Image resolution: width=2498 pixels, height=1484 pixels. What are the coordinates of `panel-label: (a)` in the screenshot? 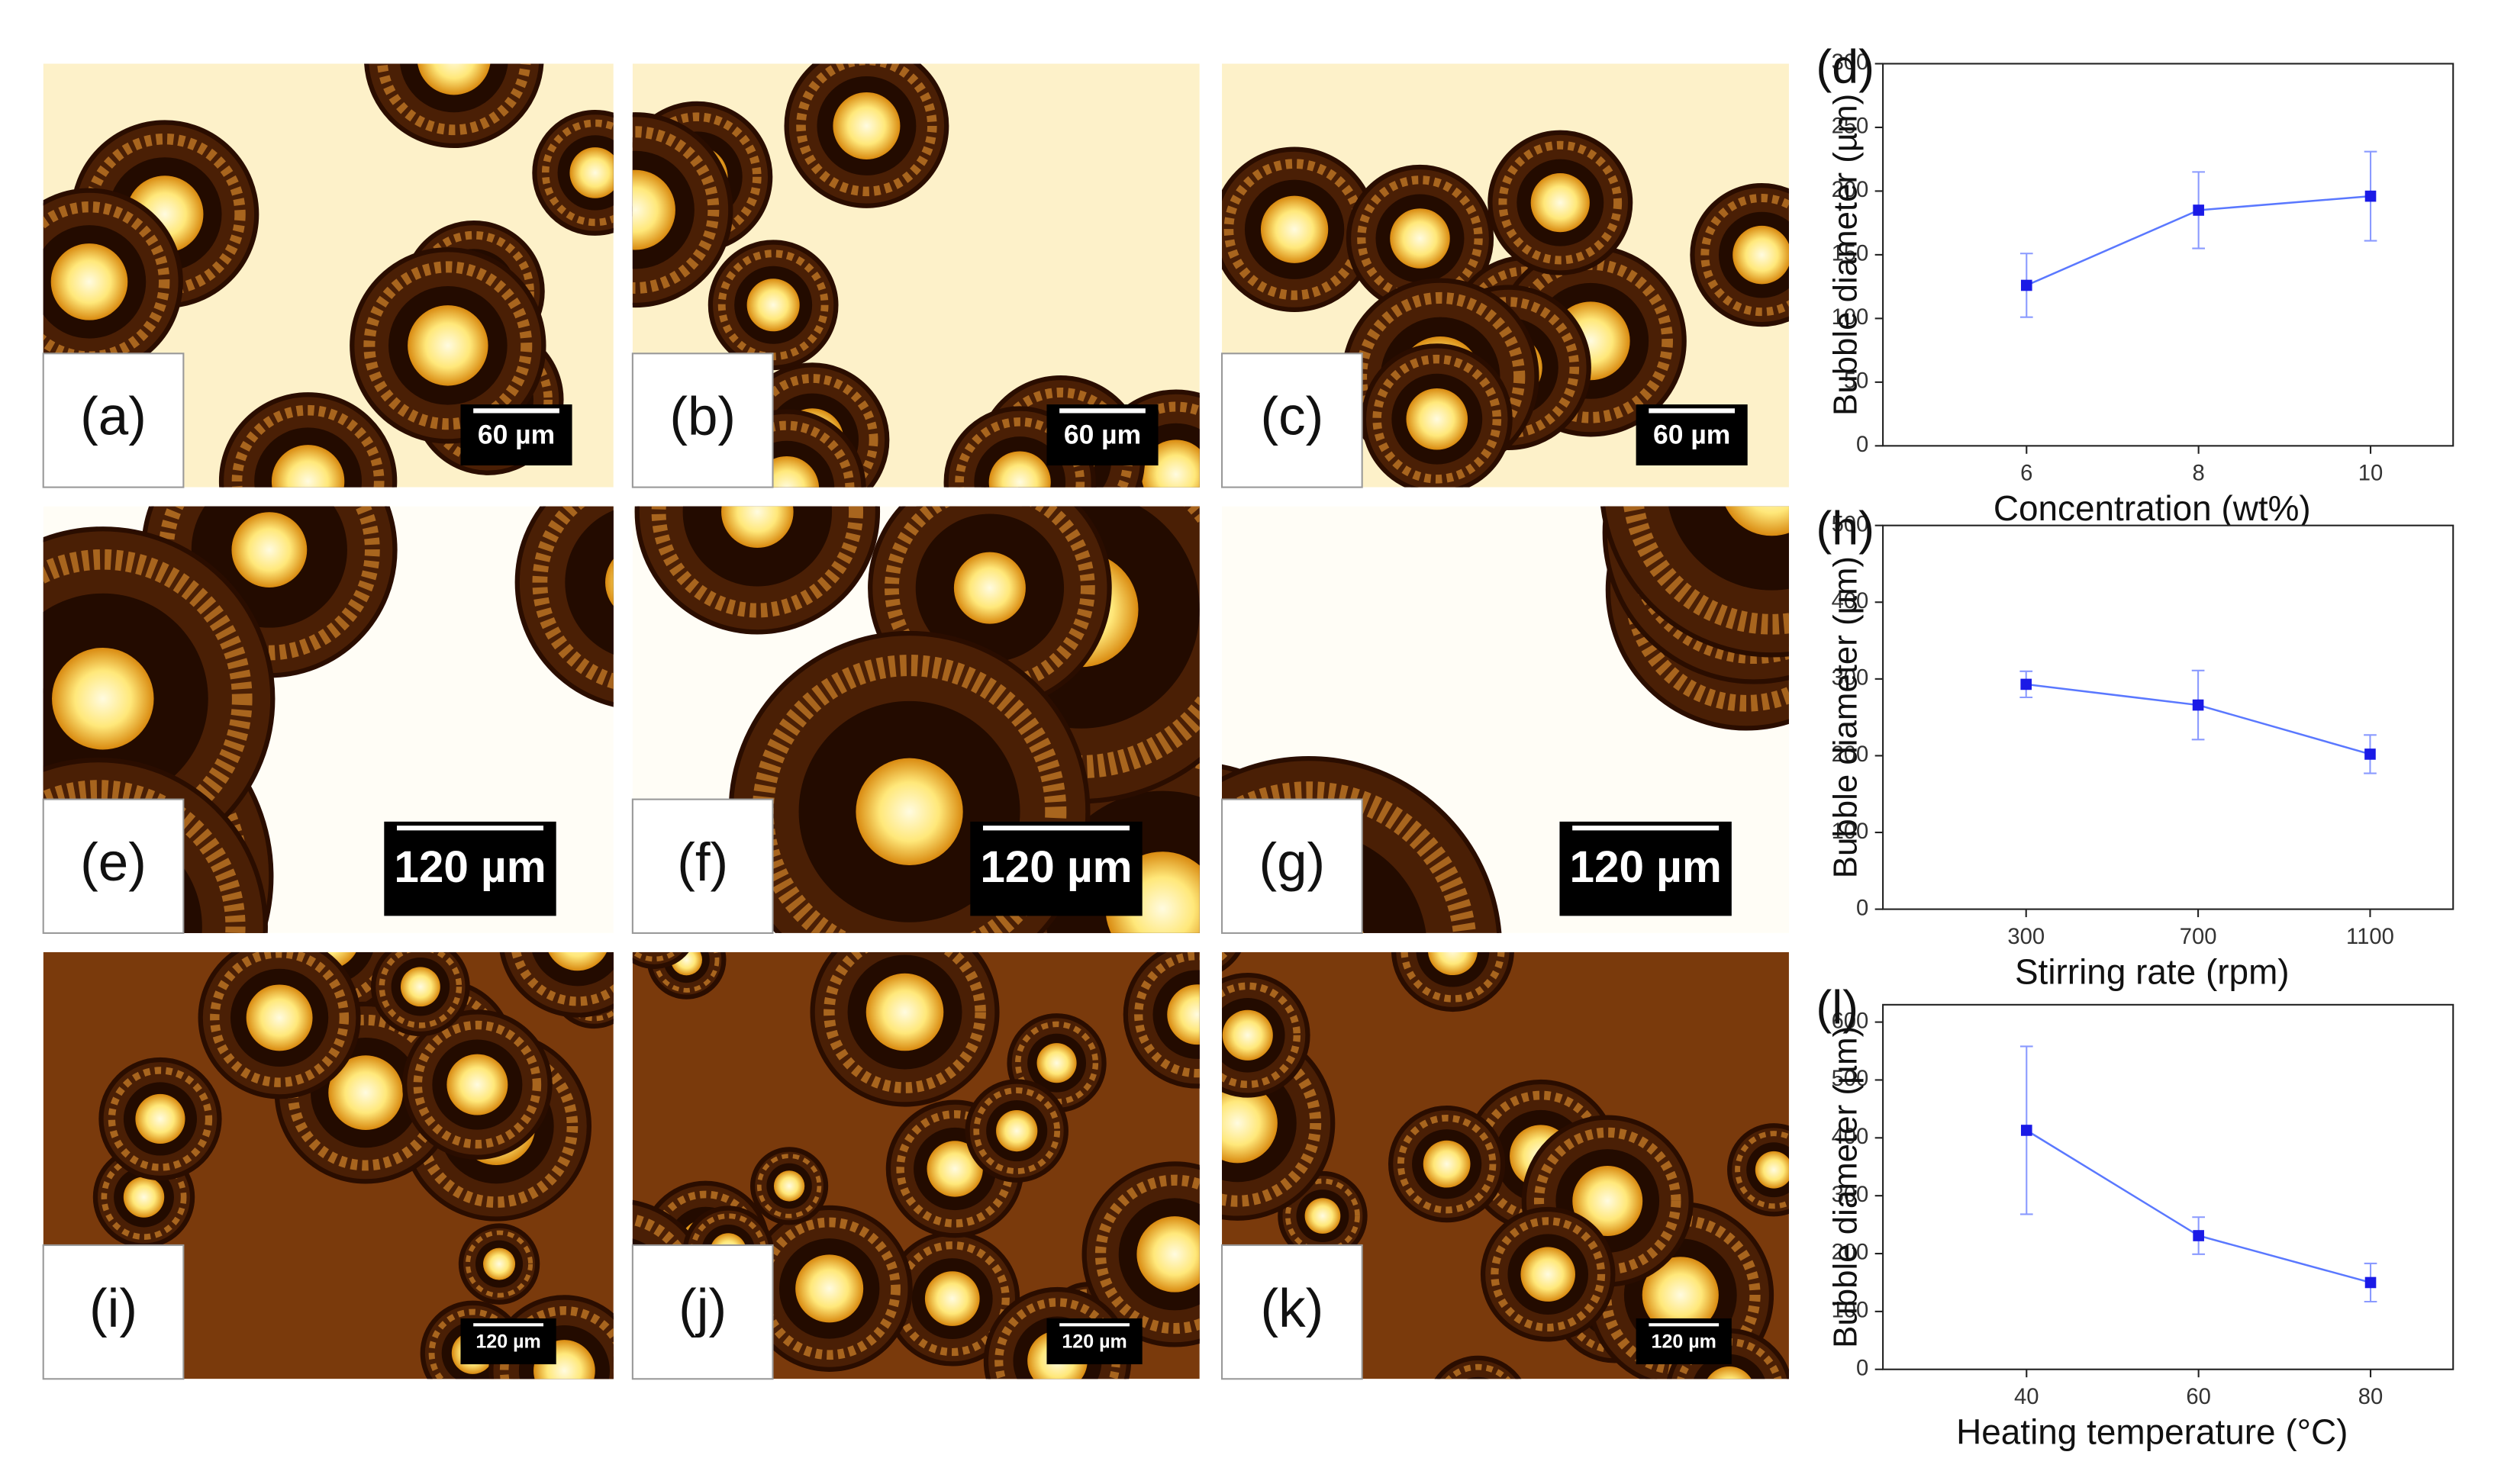 It's located at (114, 417).